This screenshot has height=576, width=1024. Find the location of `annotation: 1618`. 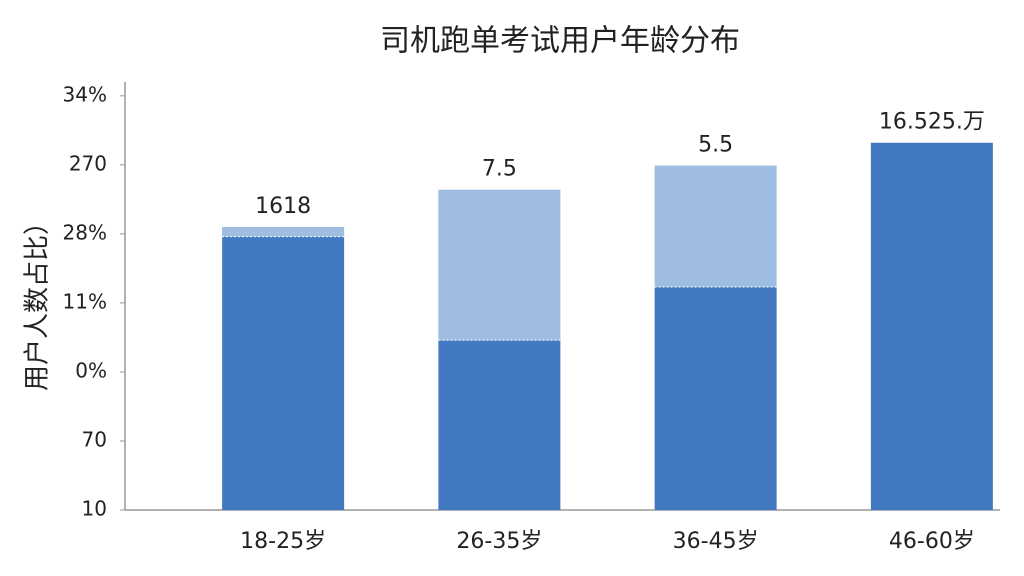

annotation: 1618 is located at coordinates (283, 206).